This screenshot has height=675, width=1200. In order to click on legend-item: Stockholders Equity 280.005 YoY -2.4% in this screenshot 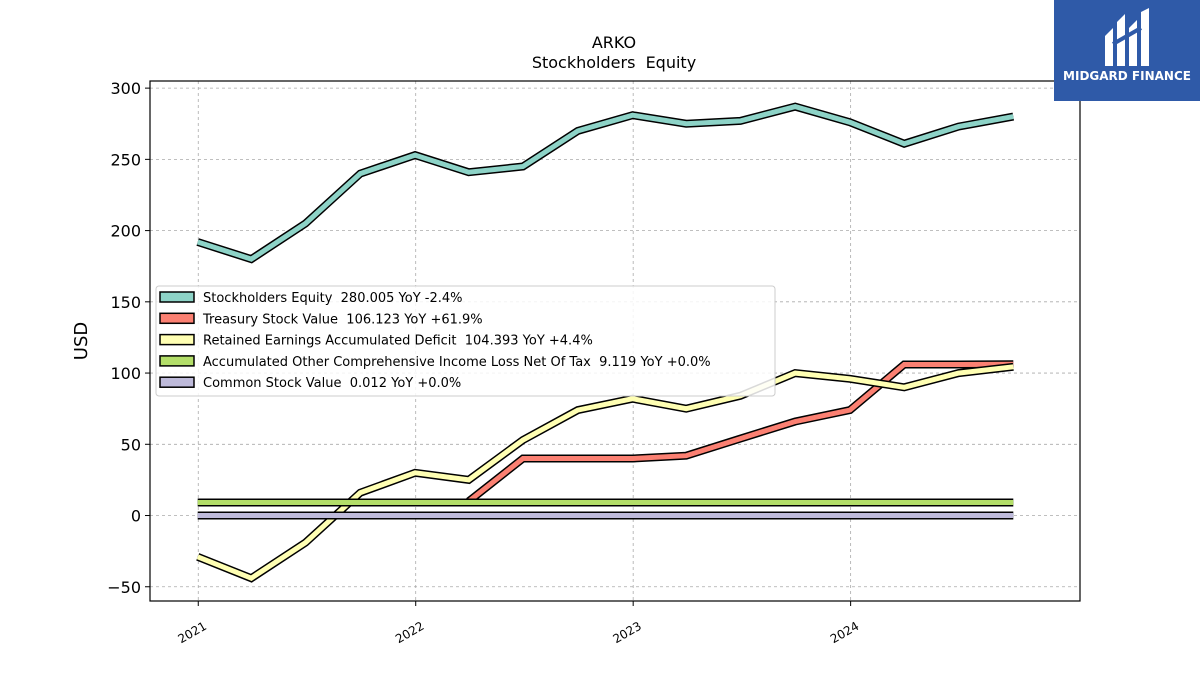, I will do `click(311, 298)`.